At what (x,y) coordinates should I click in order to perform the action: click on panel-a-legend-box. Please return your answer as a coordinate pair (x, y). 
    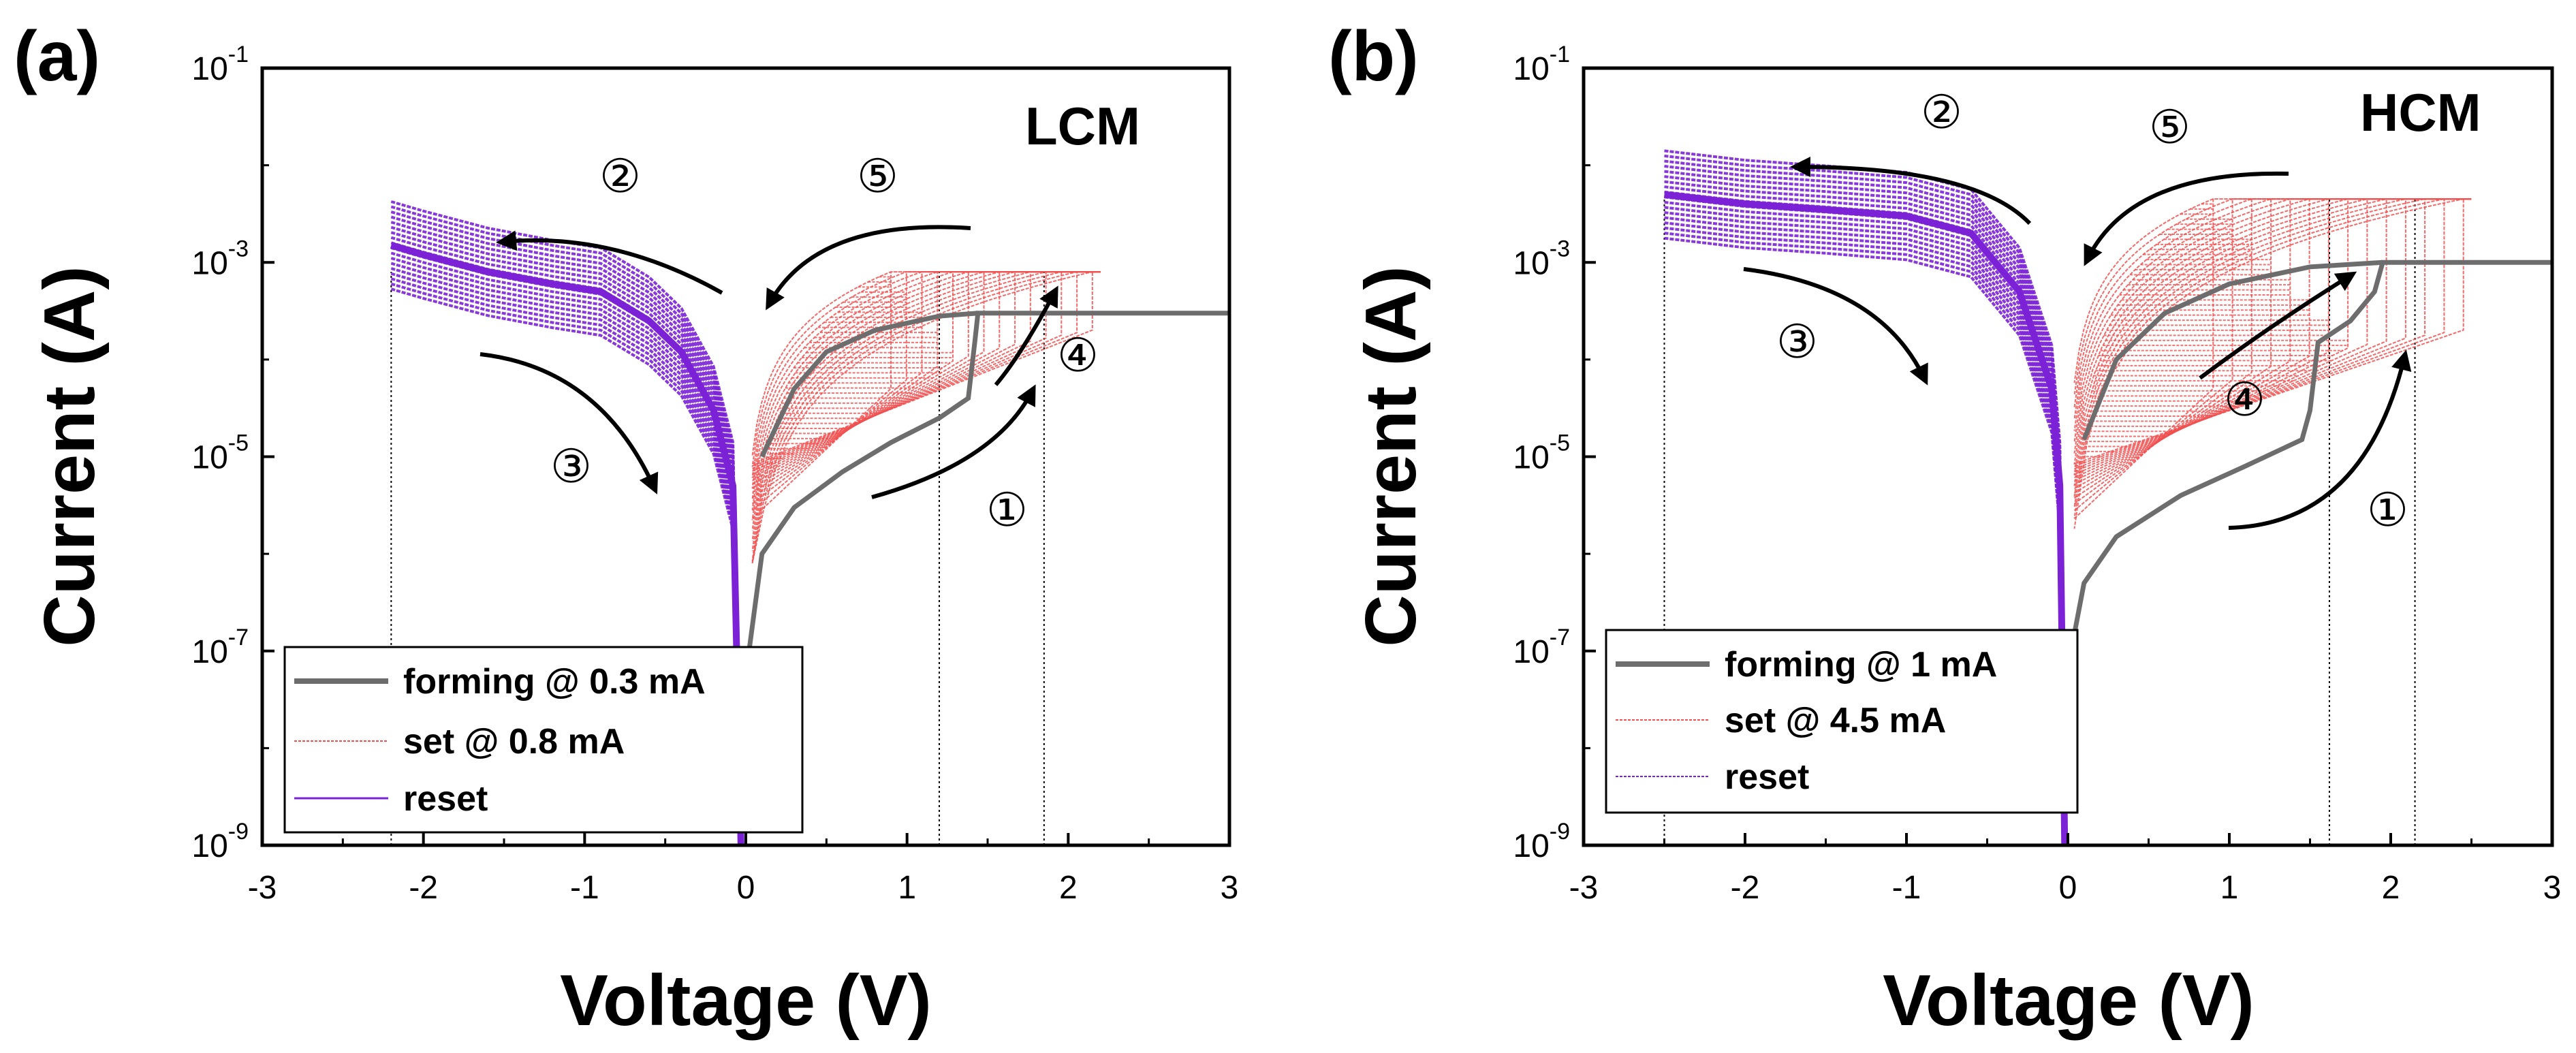
    Looking at the image, I should click on (543, 740).